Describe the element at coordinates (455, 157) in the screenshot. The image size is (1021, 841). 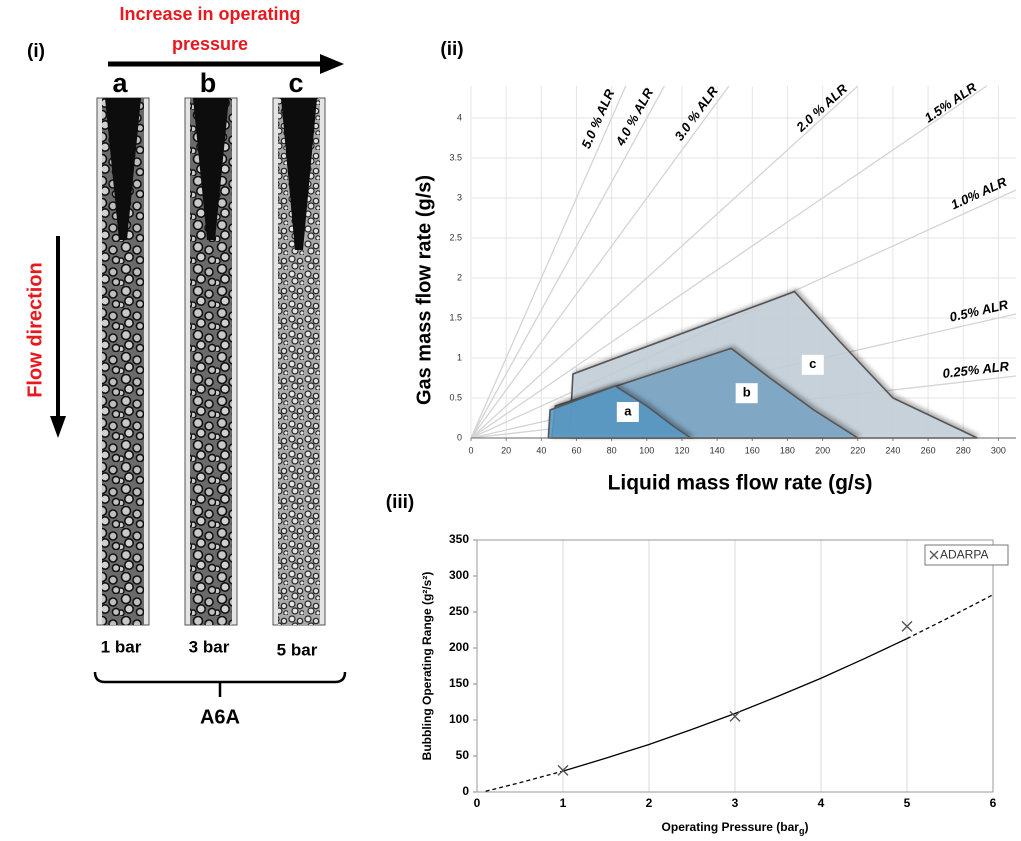
I see `y-tick-label: 3.5` at that location.